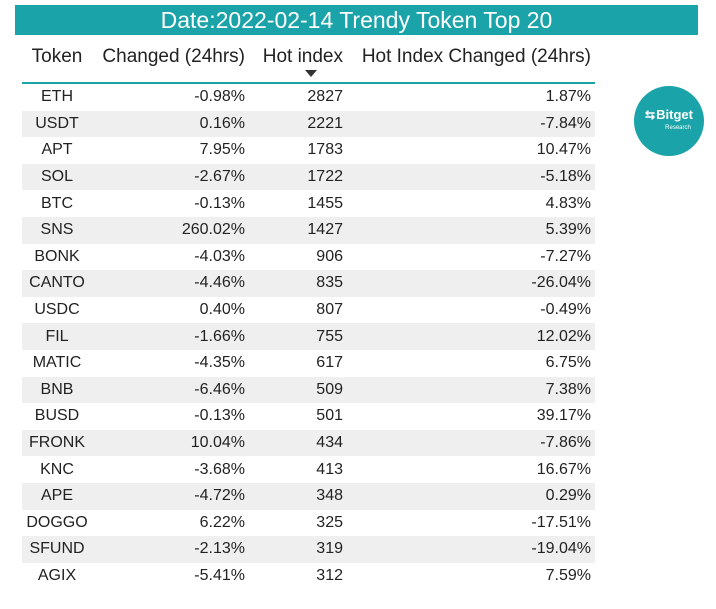  Describe the element at coordinates (298, 283) in the screenshot. I see `cell-hot-index: 835` at that location.